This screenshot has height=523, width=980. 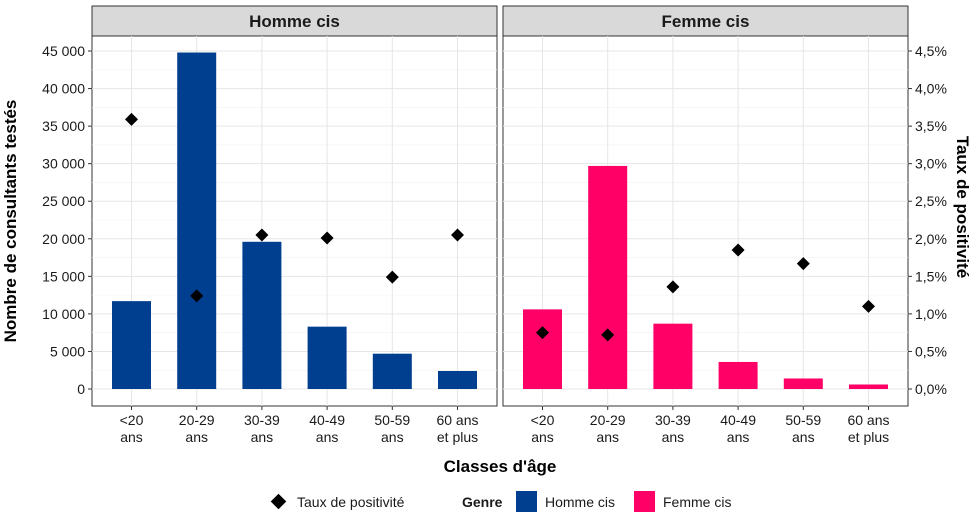 What do you see at coordinates (81, 389) in the screenshot?
I see `y-tick-label: 0` at bounding box center [81, 389].